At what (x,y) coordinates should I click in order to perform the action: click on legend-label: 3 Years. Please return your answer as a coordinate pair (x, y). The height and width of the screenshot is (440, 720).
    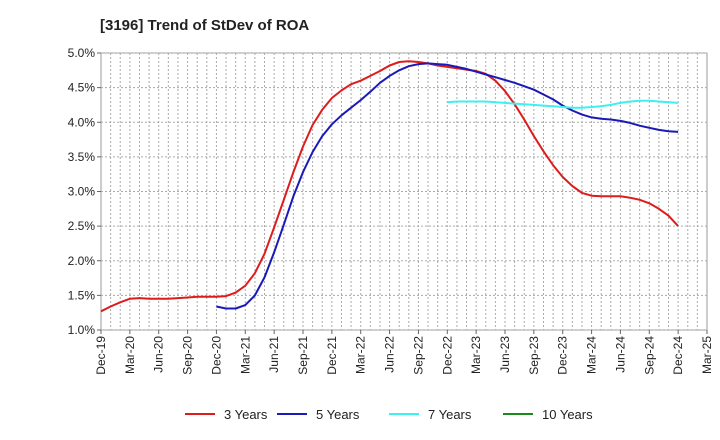
    Looking at the image, I should click on (246, 414).